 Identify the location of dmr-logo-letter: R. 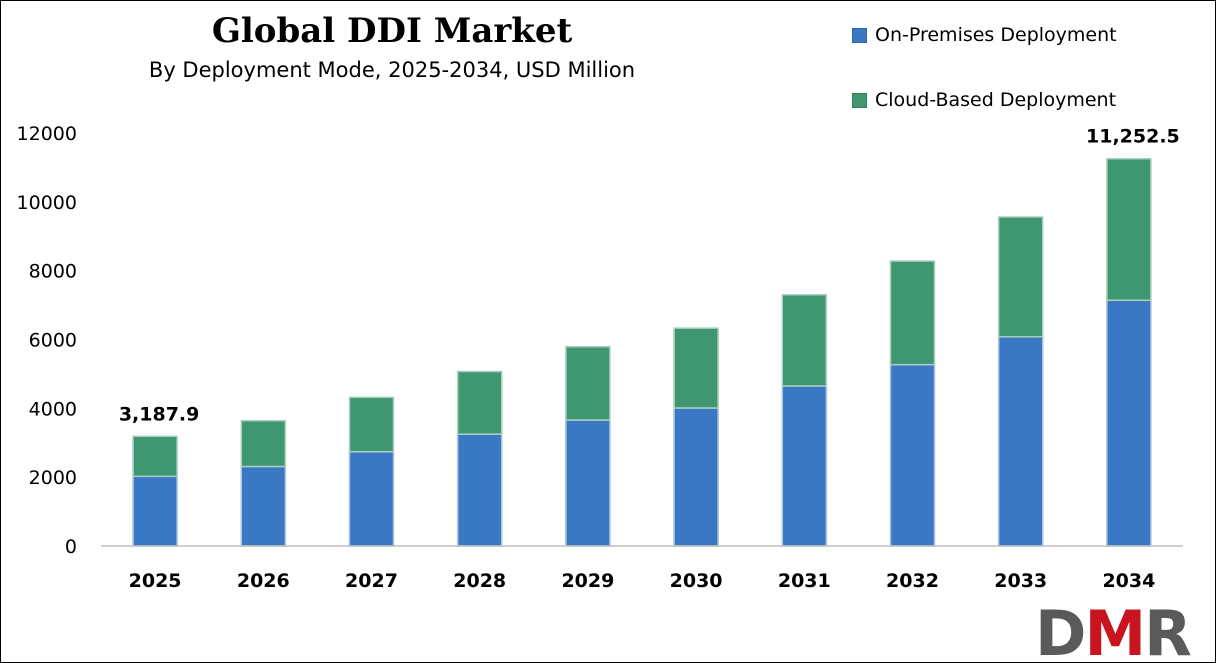
(1167, 629).